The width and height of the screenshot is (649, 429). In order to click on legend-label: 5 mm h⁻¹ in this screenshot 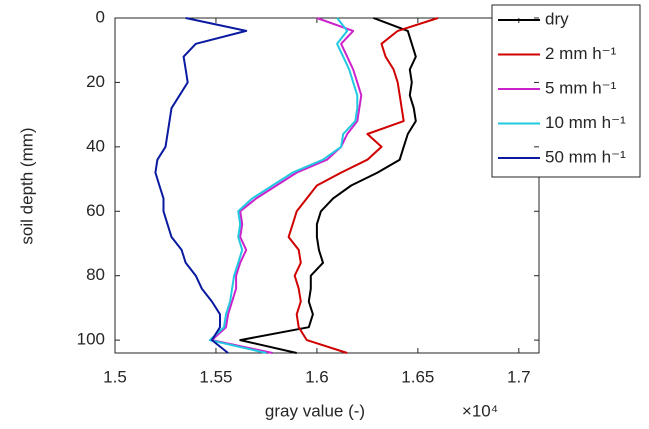, I will do `click(581, 87)`.